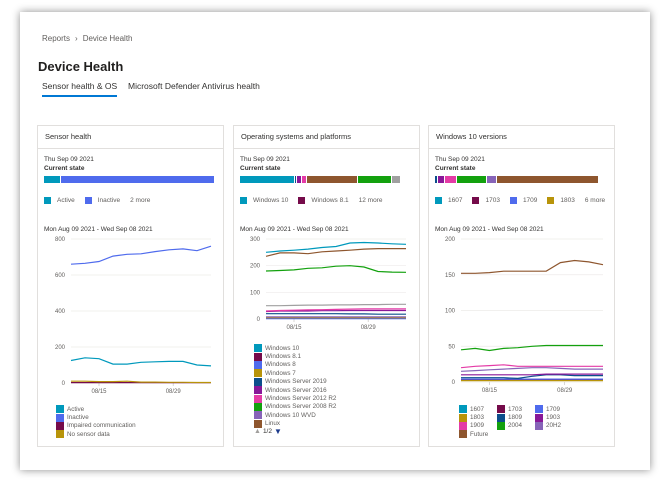 The height and width of the screenshot is (490, 664). I want to click on series-line-windows-server-2008-r2, so click(336, 269).